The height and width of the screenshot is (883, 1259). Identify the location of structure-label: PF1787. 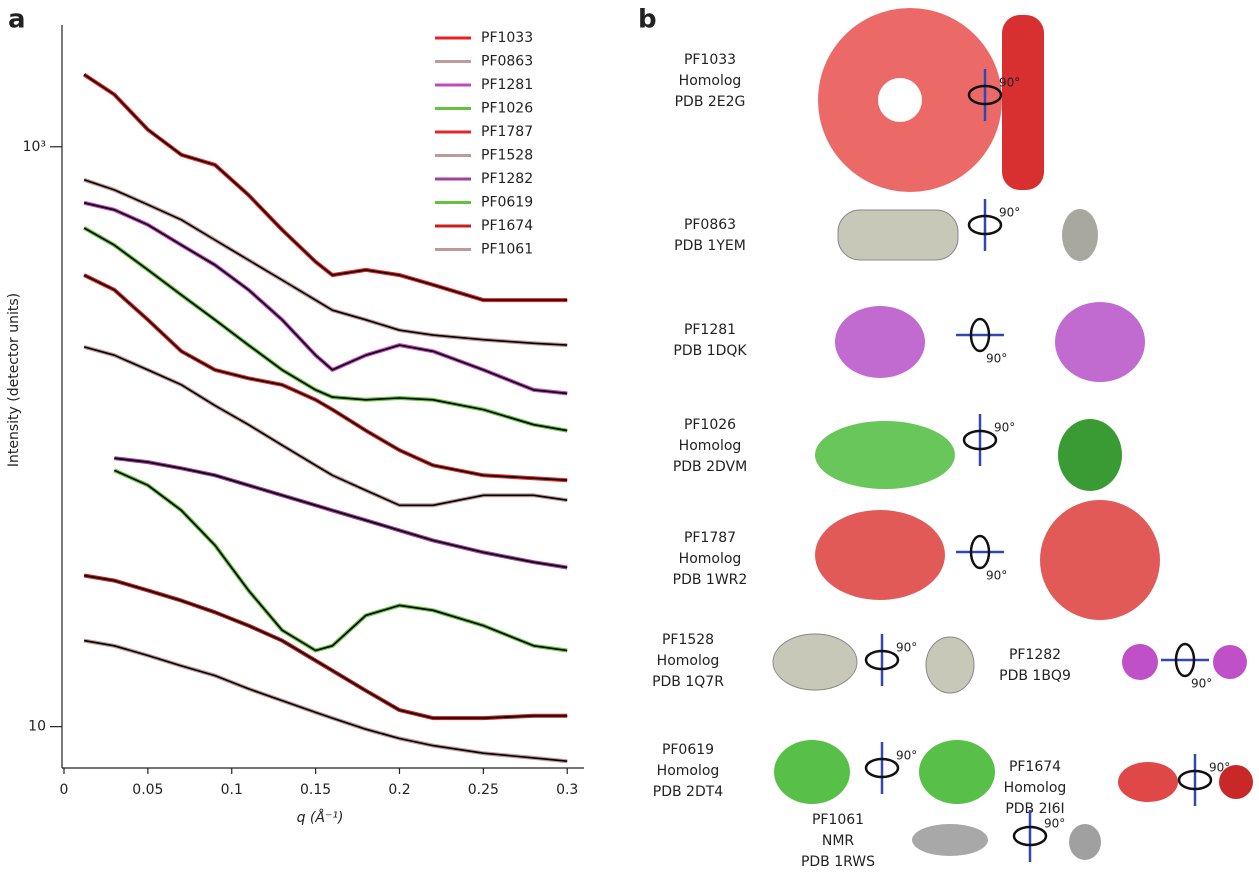
(710, 538).